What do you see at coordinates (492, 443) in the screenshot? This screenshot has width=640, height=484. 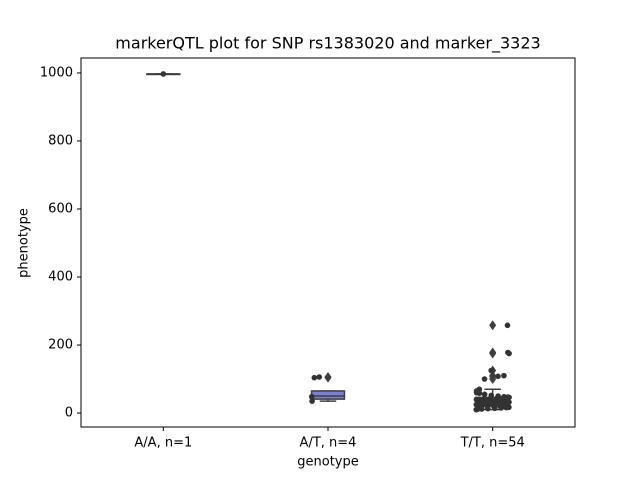 I see `x-tick-label: T/T, n=54` at bounding box center [492, 443].